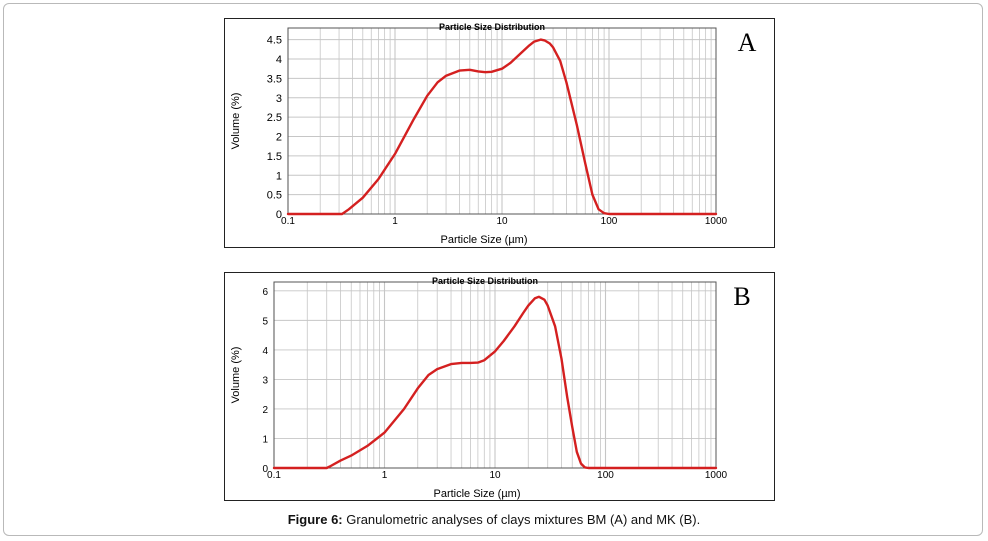 This screenshot has width=988, height=541. Describe the element at coordinates (274, 79) in the screenshot. I see `y-tick-label: 3.5` at that location.